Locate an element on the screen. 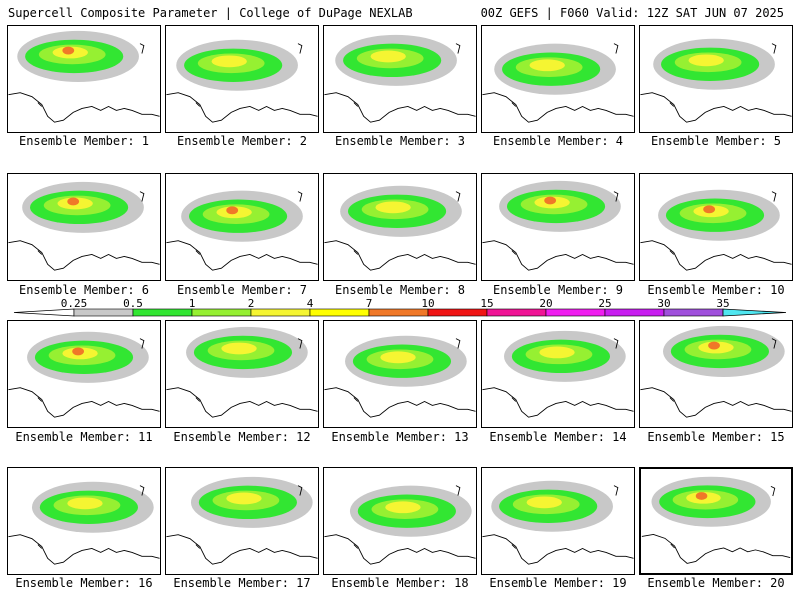 Image resolution: width=800 pixels, height=600 pixels. ensemble-member-caption: Ensemble Member: 18 is located at coordinates (400, 583).